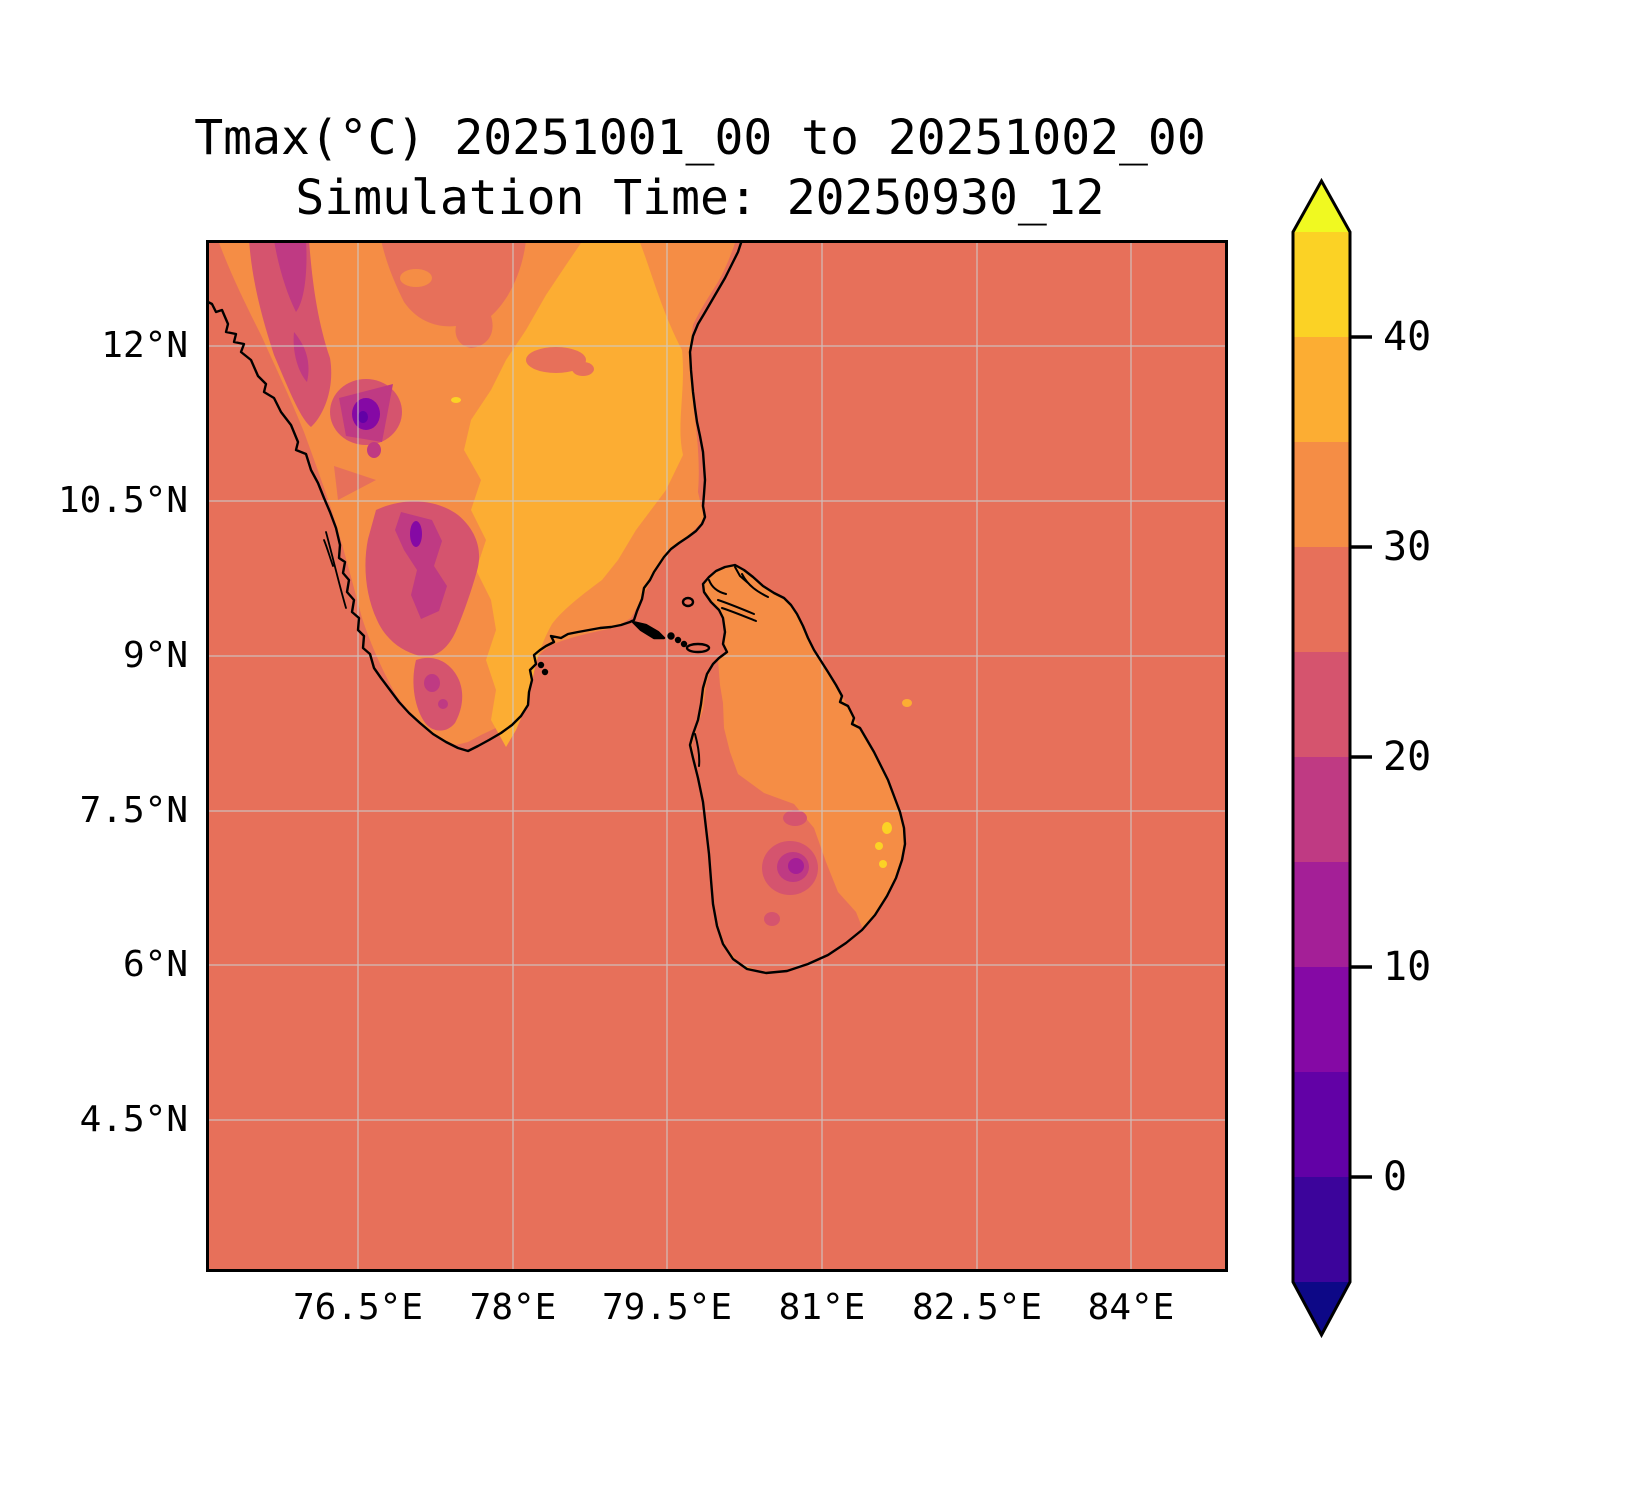  I want to click on y-tick-9n: 9°N, so click(155, 655).